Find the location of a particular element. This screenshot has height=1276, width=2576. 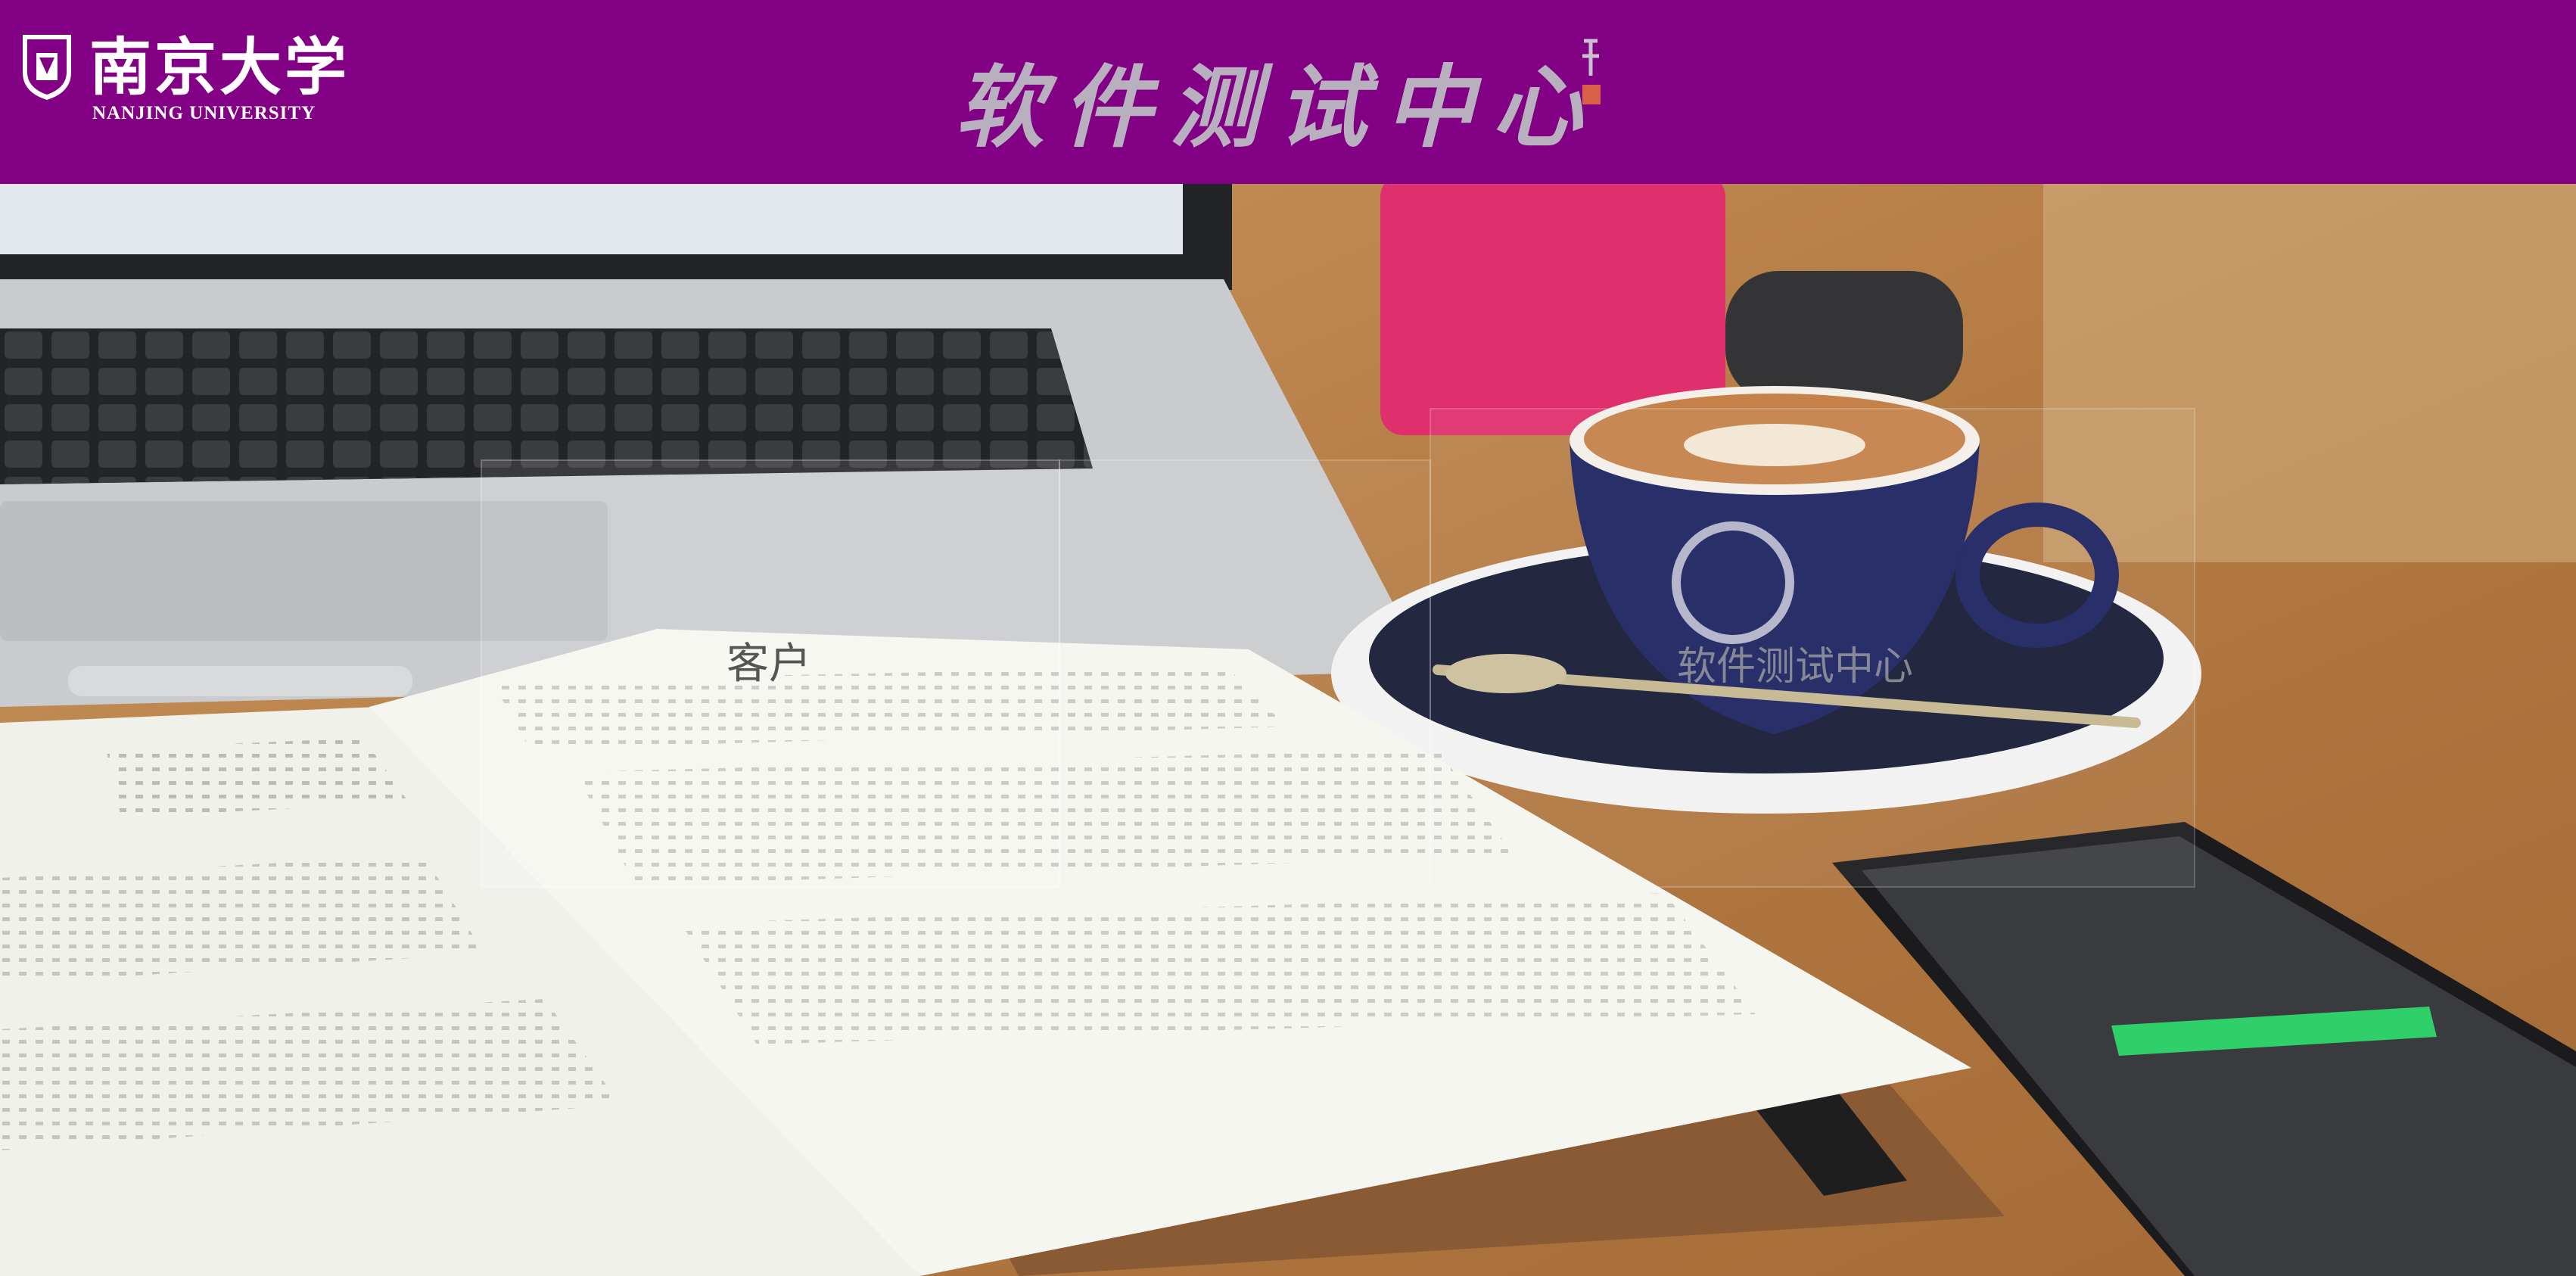

watermark: 软件测试中心 is located at coordinates (1795, 666).